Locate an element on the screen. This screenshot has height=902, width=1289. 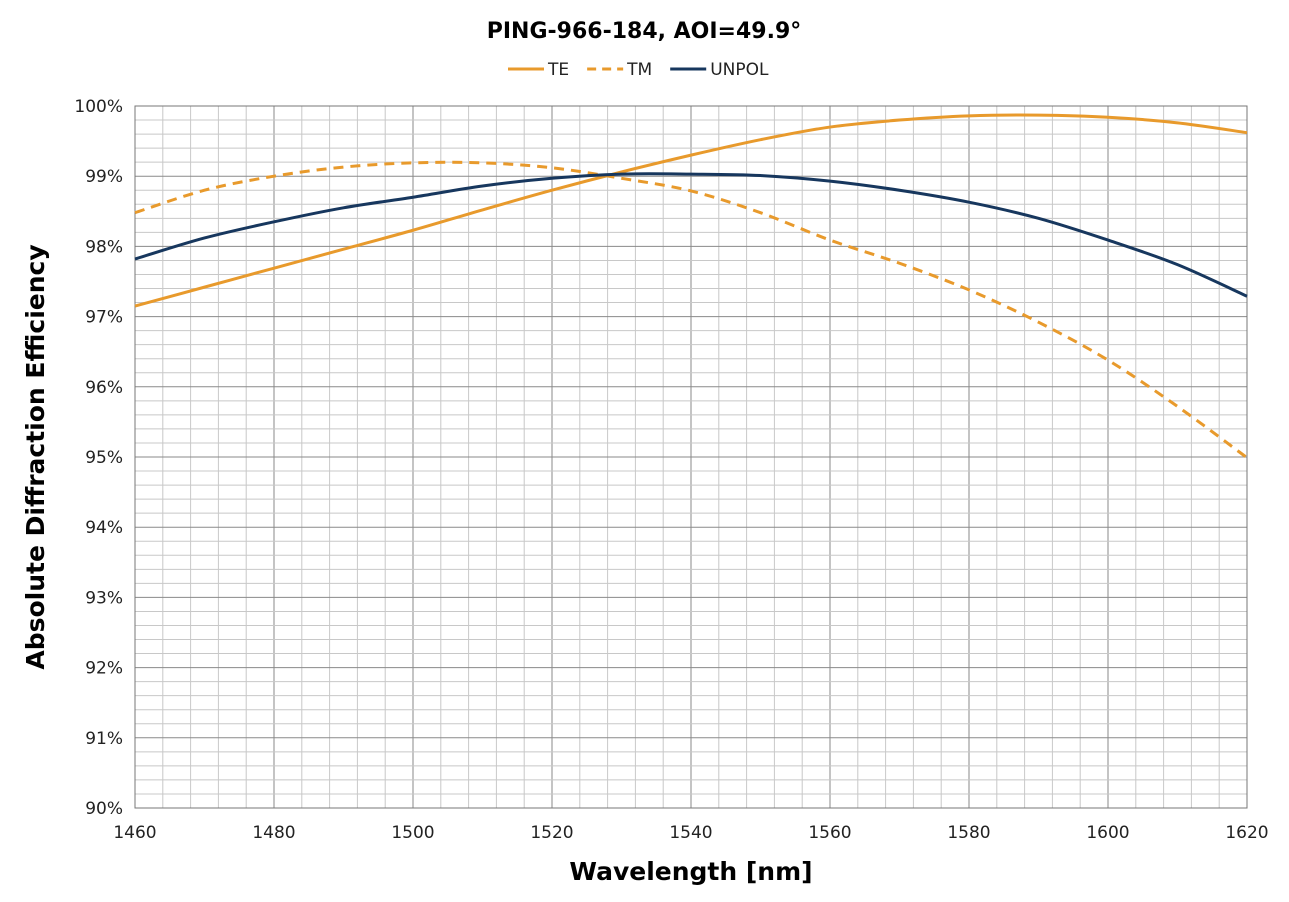
y-tick-label: 94% is located at coordinates (104, 528).